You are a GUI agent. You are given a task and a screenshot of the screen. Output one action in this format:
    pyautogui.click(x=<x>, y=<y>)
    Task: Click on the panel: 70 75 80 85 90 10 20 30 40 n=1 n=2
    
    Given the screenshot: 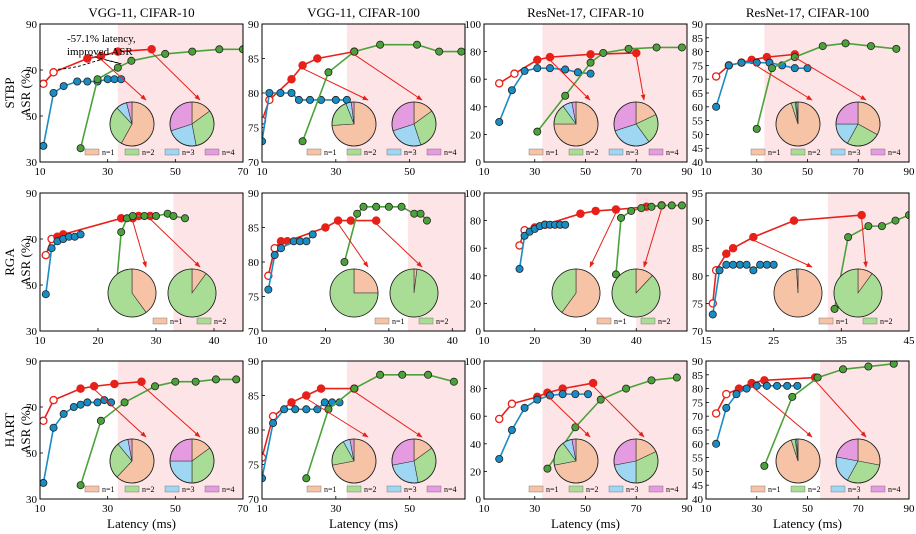 What is the action you would take?
    pyautogui.click(x=357, y=267)
    